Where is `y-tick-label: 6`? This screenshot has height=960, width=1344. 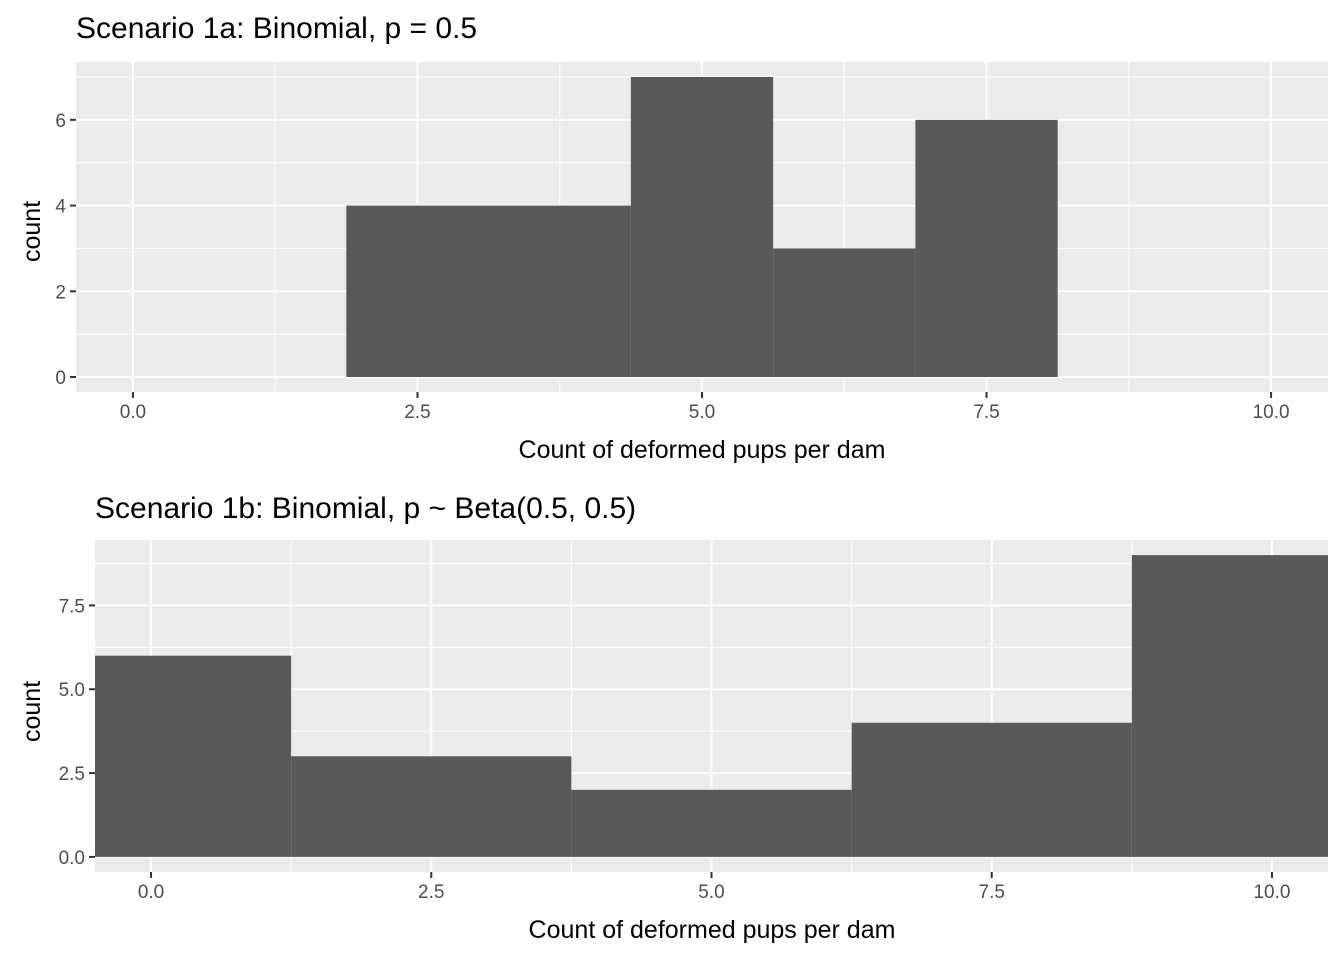 y-tick-label: 6 is located at coordinates (60, 121).